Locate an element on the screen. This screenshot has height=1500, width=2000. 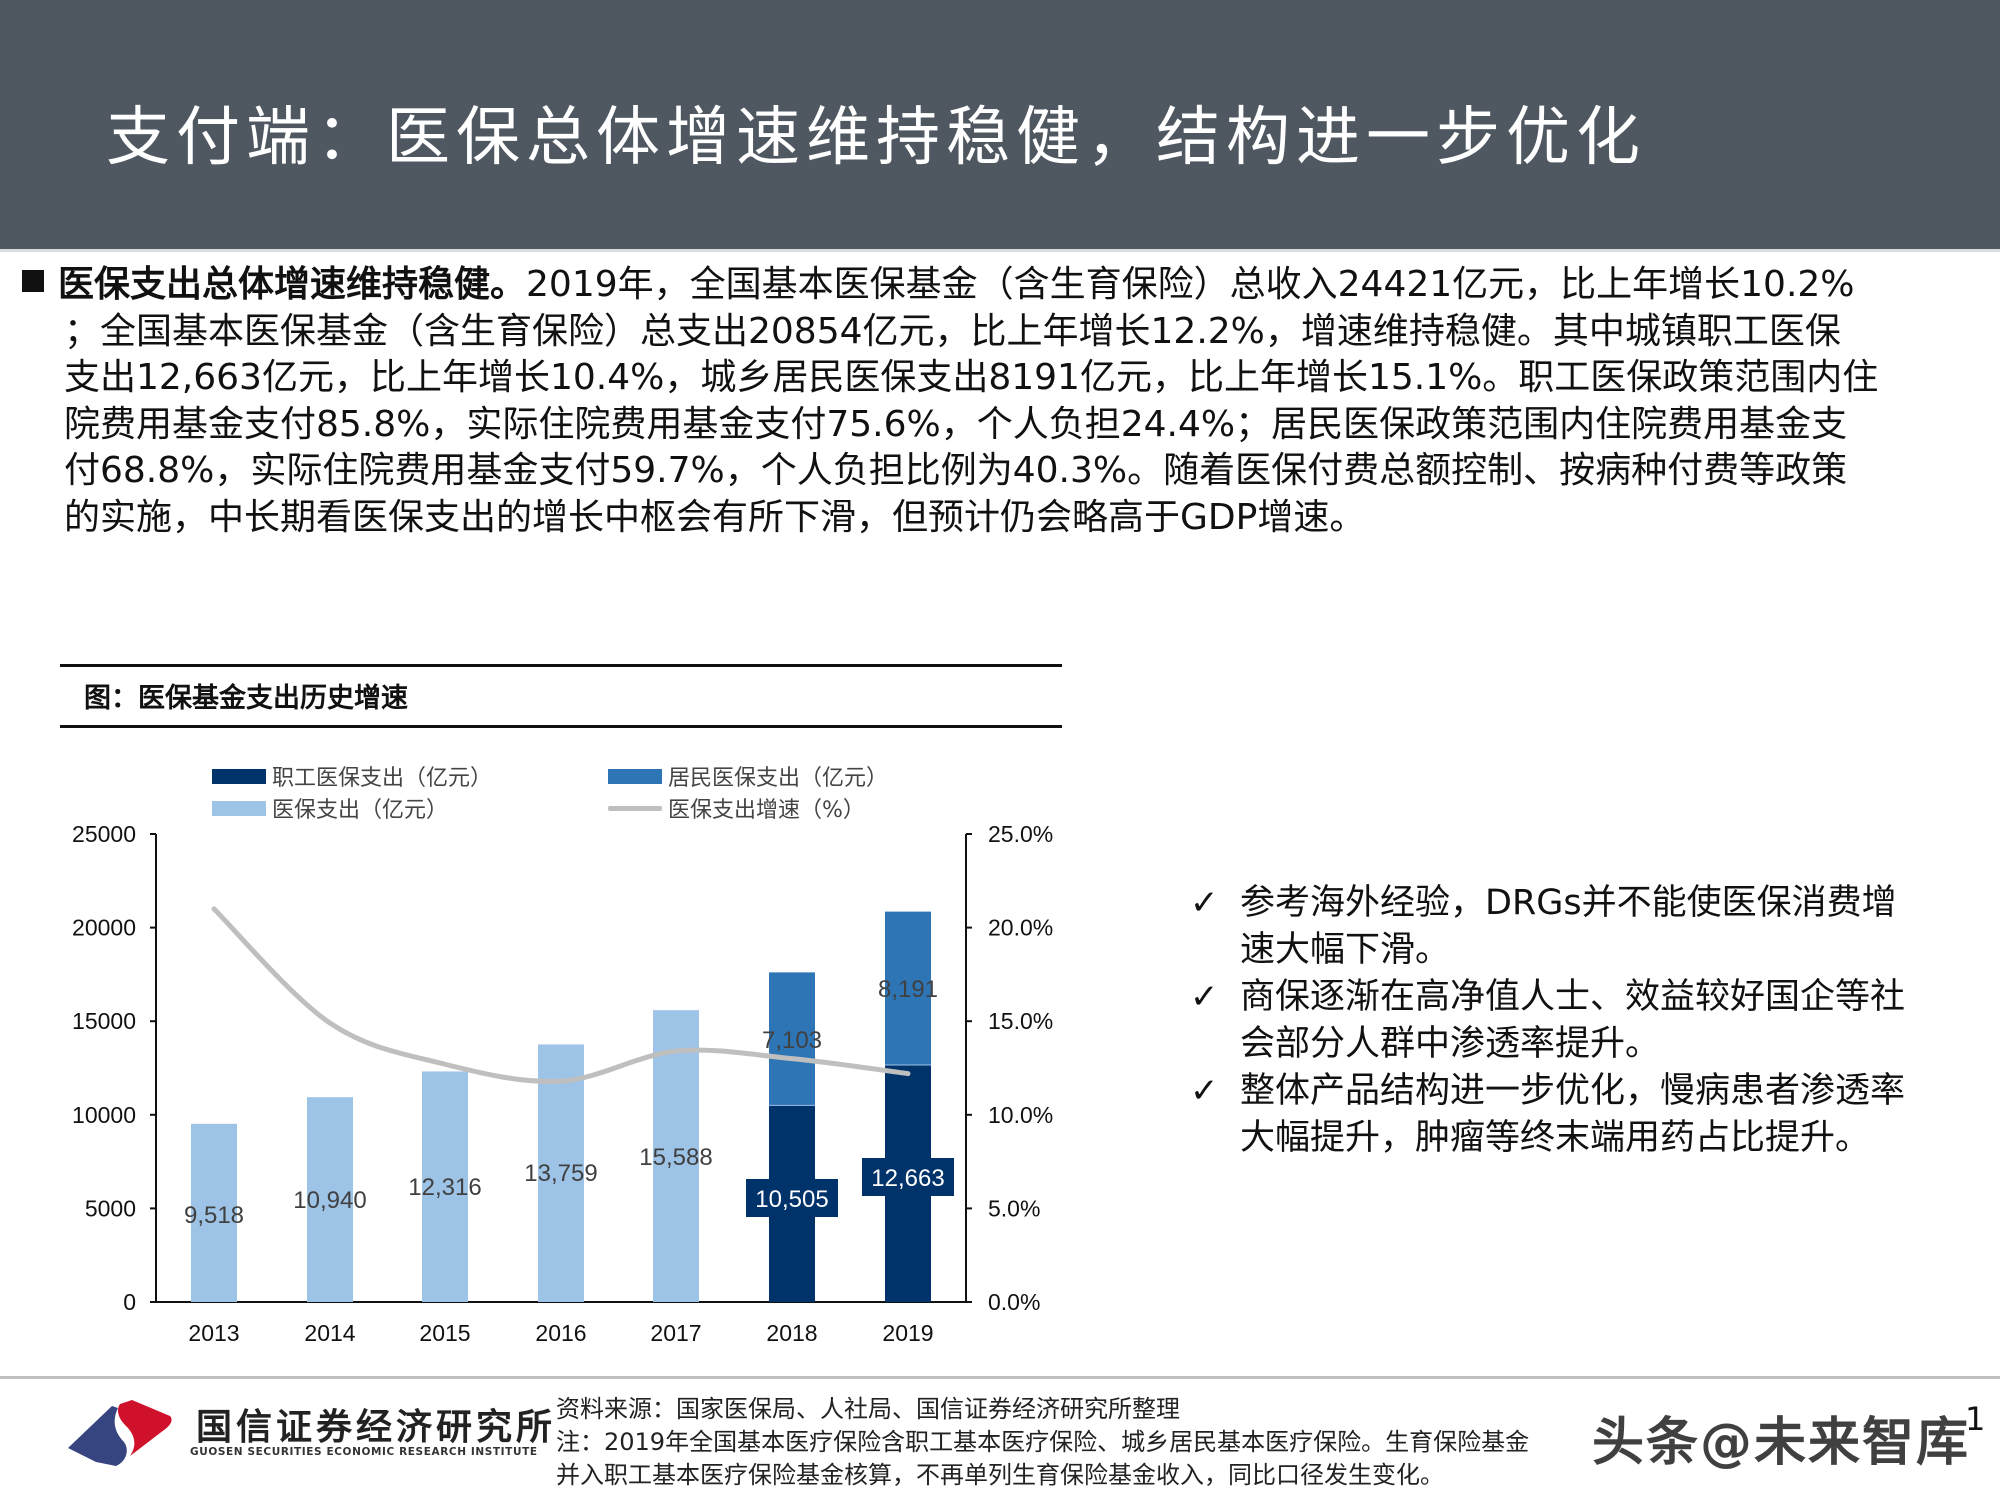
legend-item-employee: 职工医保支出（亿元） is located at coordinates (352, 776).